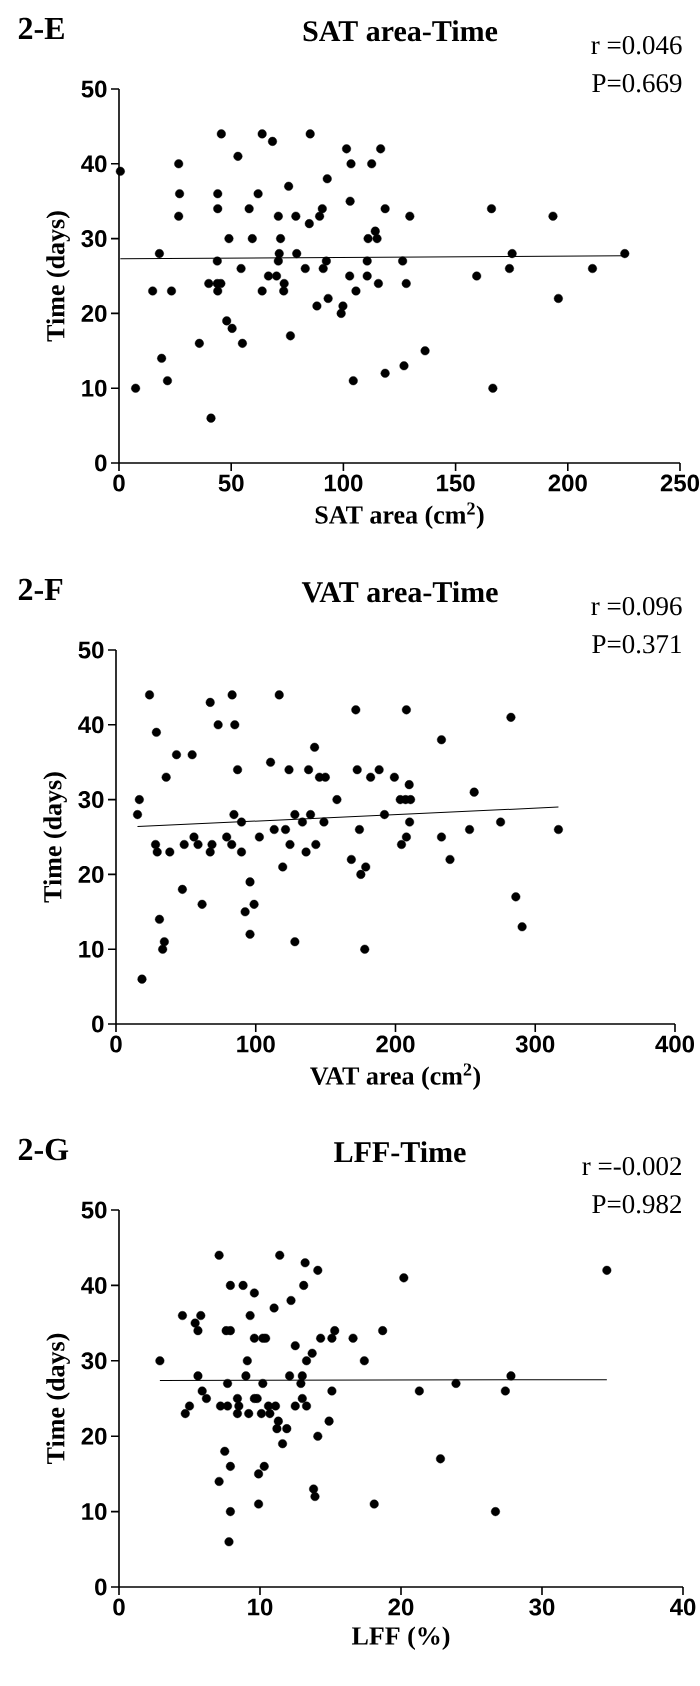 The height and width of the screenshot is (1686, 700). Describe the element at coordinates (680, 483) in the screenshot. I see `x-tick-label: 250` at that location.